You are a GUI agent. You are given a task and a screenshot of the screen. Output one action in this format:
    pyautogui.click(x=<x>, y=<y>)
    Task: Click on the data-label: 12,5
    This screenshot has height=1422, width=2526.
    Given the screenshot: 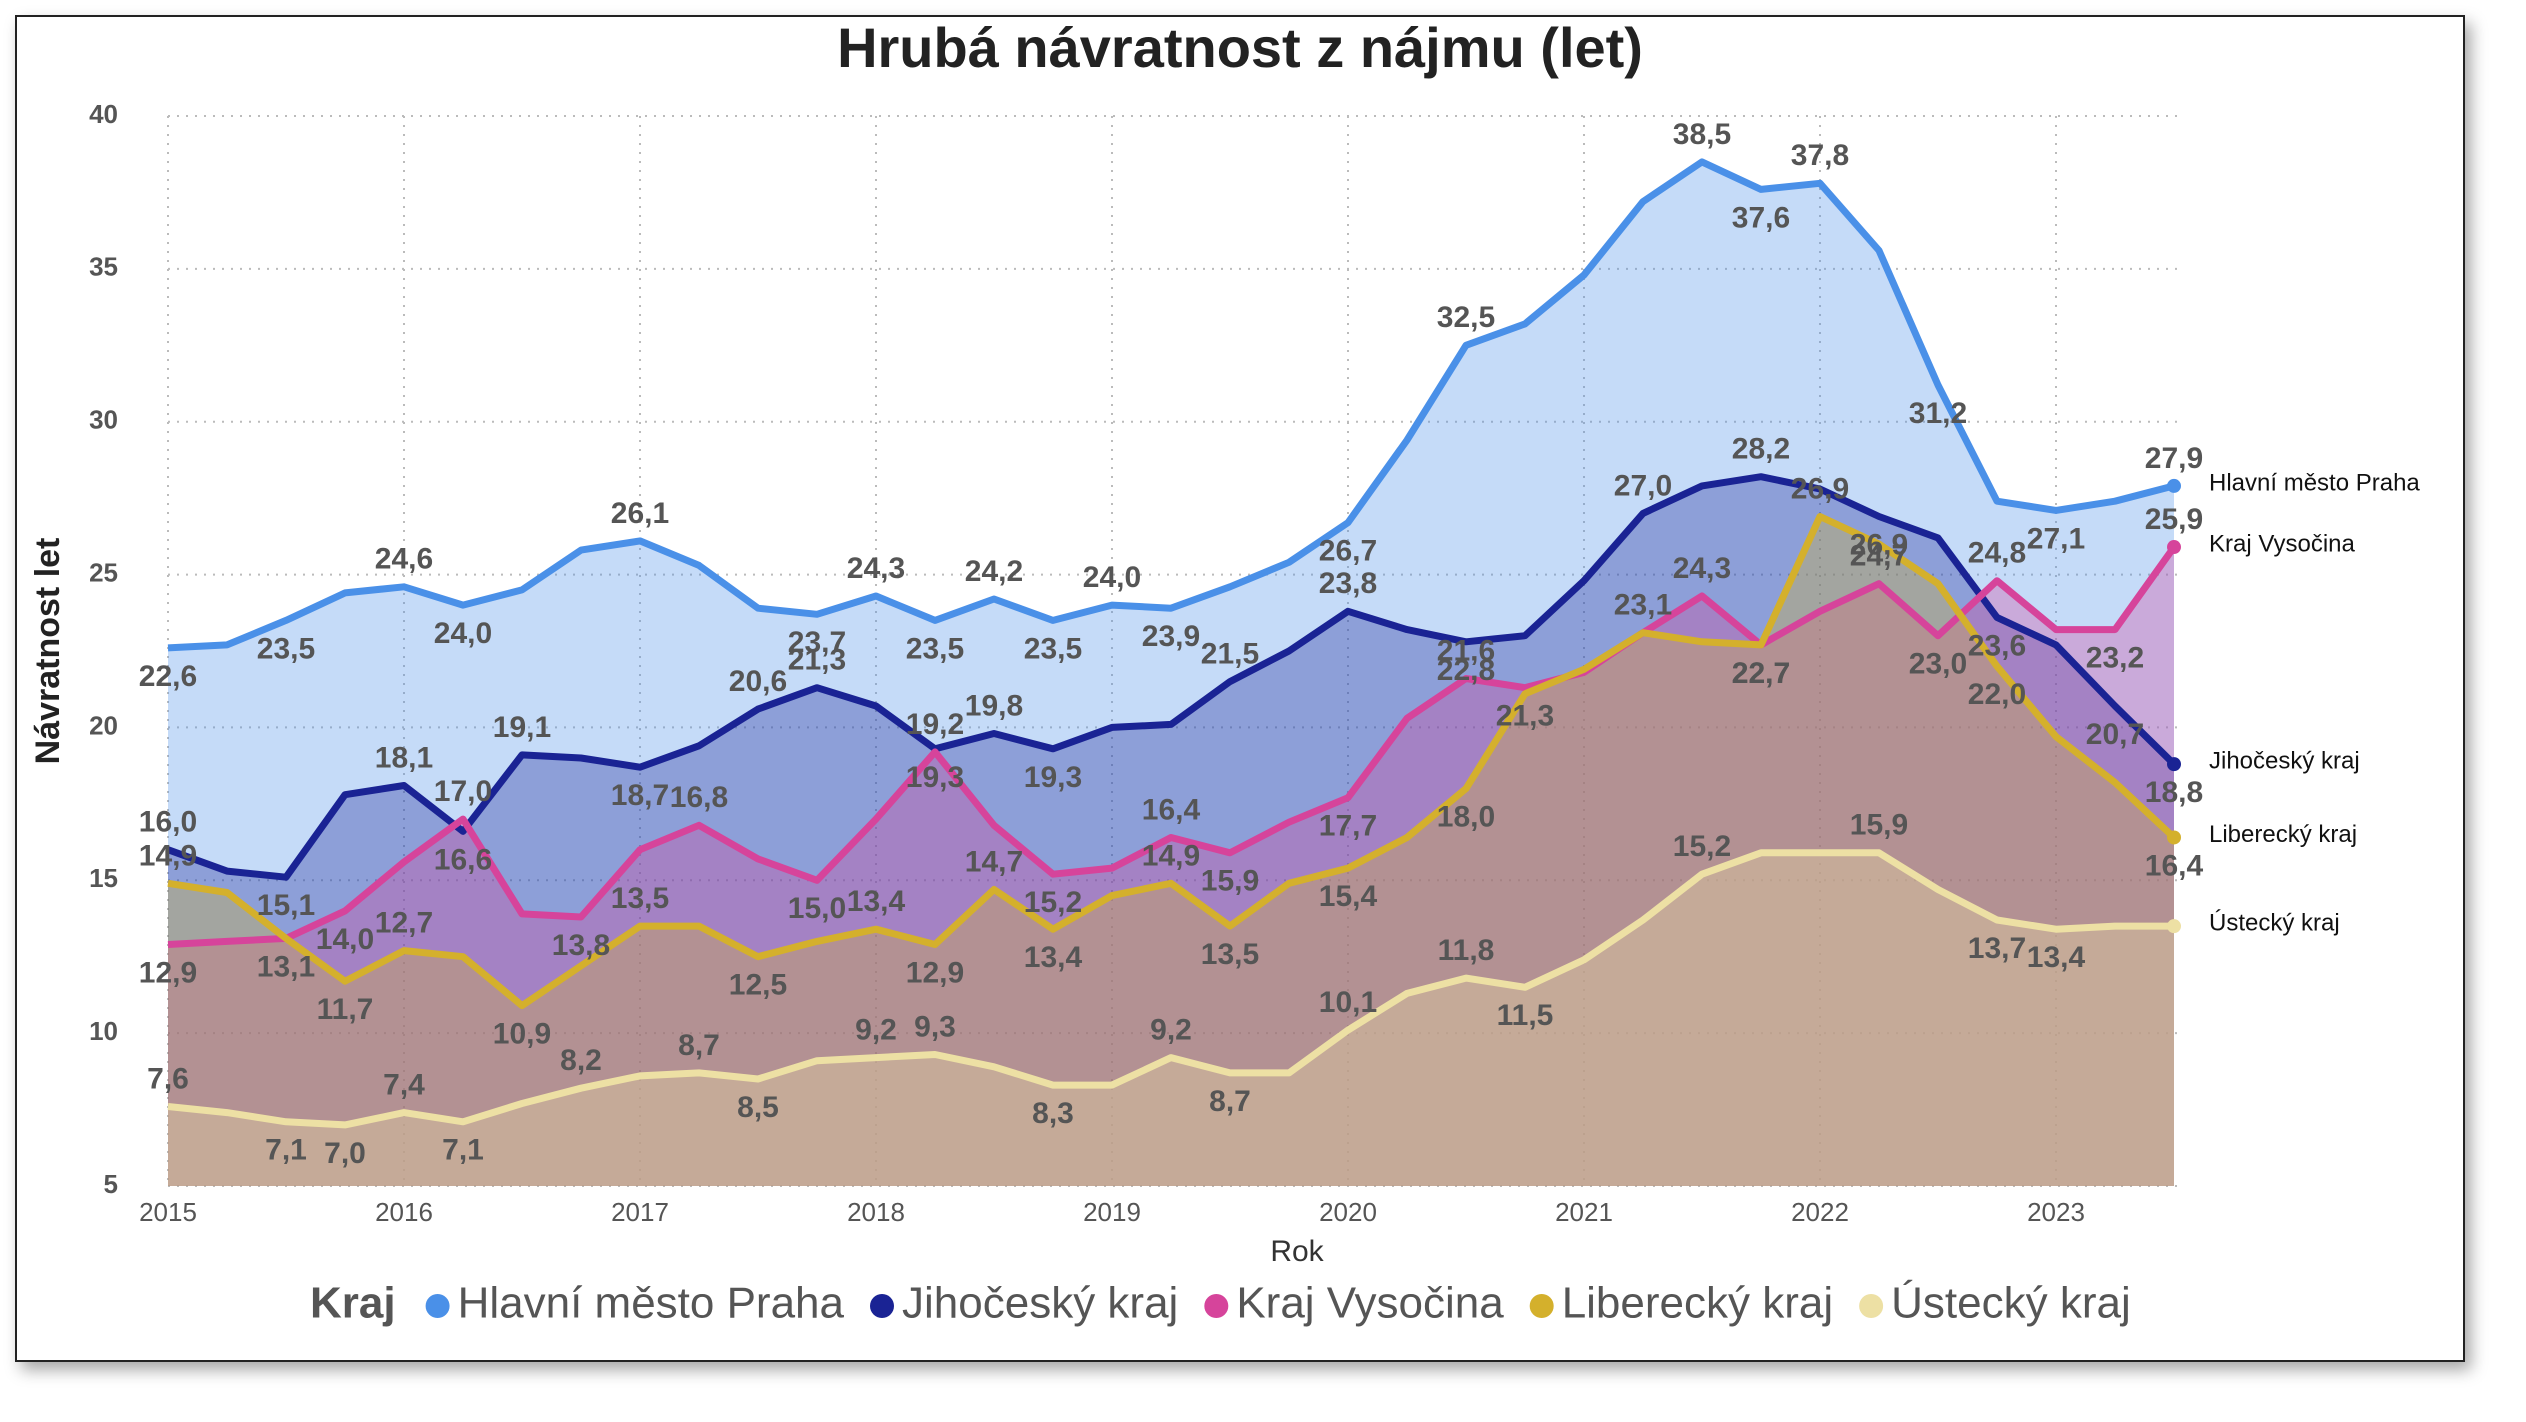 What is the action you would take?
    pyautogui.click(x=758, y=985)
    